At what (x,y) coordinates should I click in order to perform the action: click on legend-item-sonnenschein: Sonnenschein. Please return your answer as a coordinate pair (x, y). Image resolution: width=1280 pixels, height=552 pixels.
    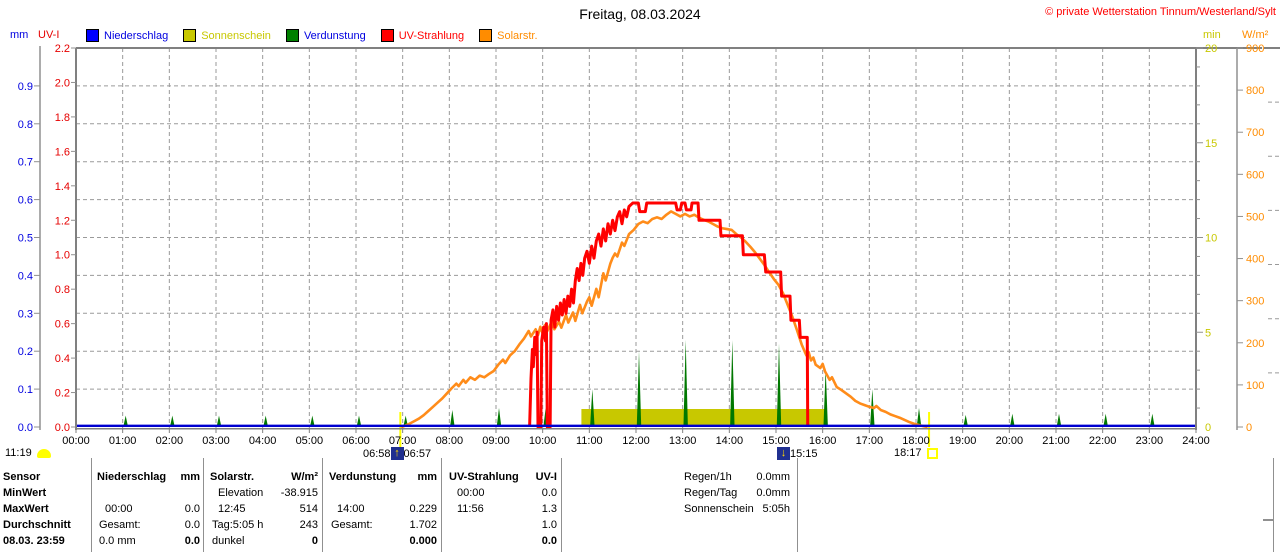
    Looking at the image, I should click on (227, 35).